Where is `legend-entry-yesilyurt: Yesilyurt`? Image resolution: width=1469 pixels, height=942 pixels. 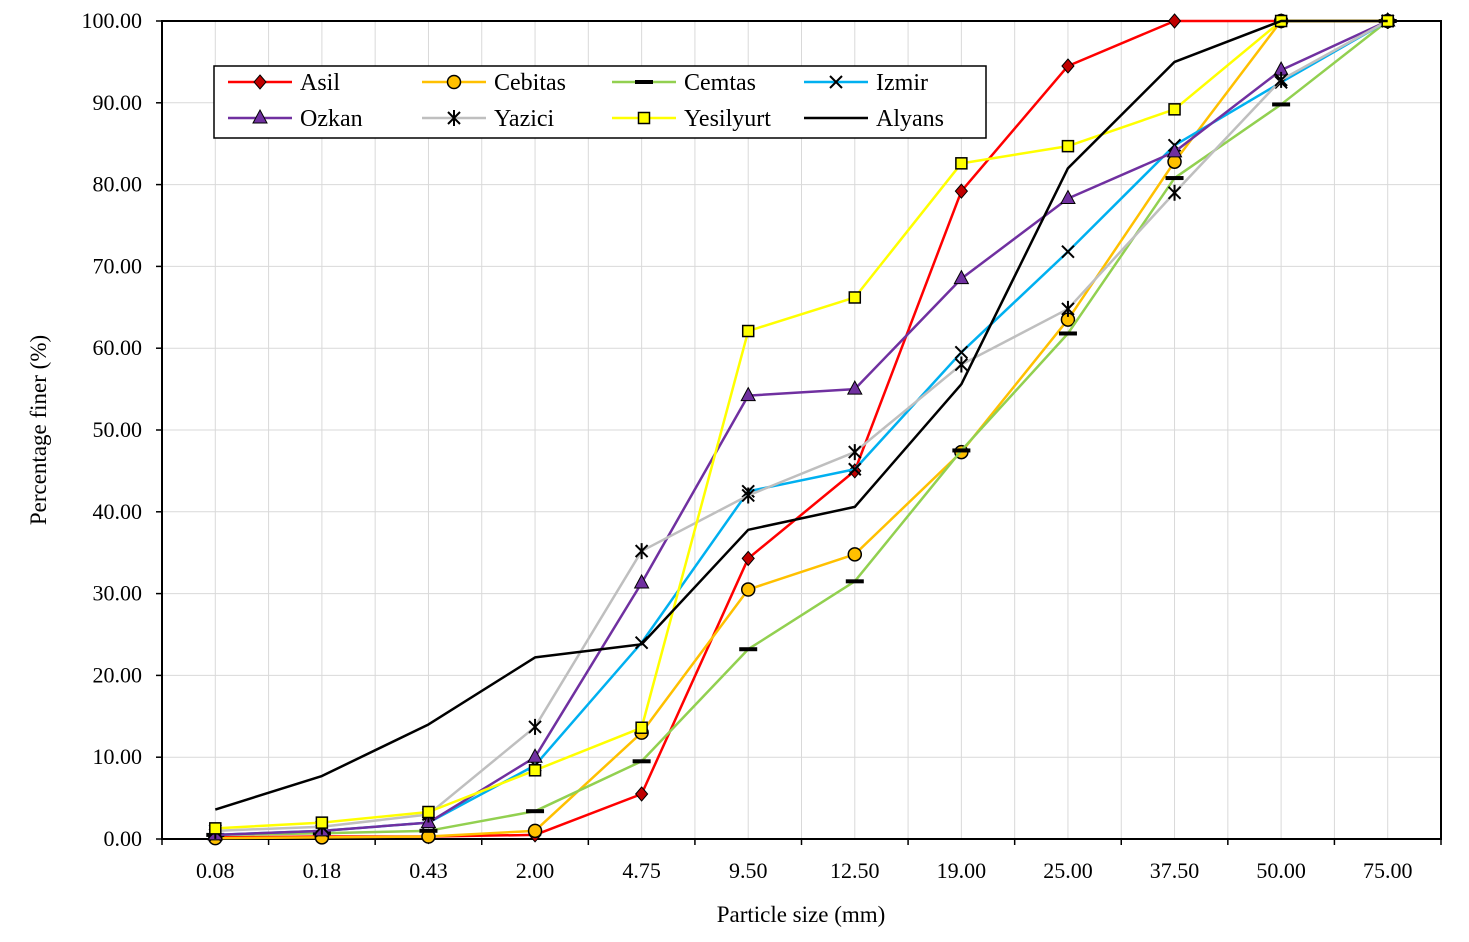
legend-entry-yesilyurt: Yesilyurt is located at coordinates (691, 119).